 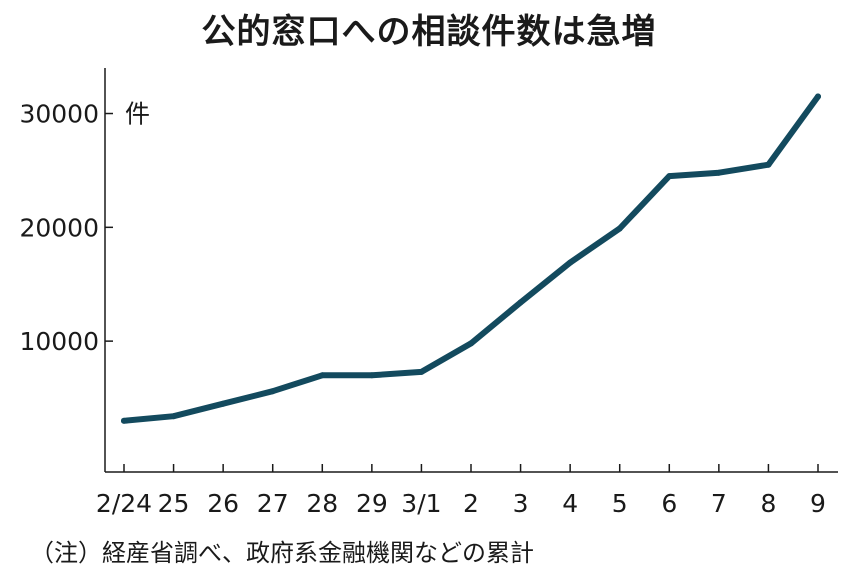 I want to click on x-tick-label: 3, so click(x=521, y=503).